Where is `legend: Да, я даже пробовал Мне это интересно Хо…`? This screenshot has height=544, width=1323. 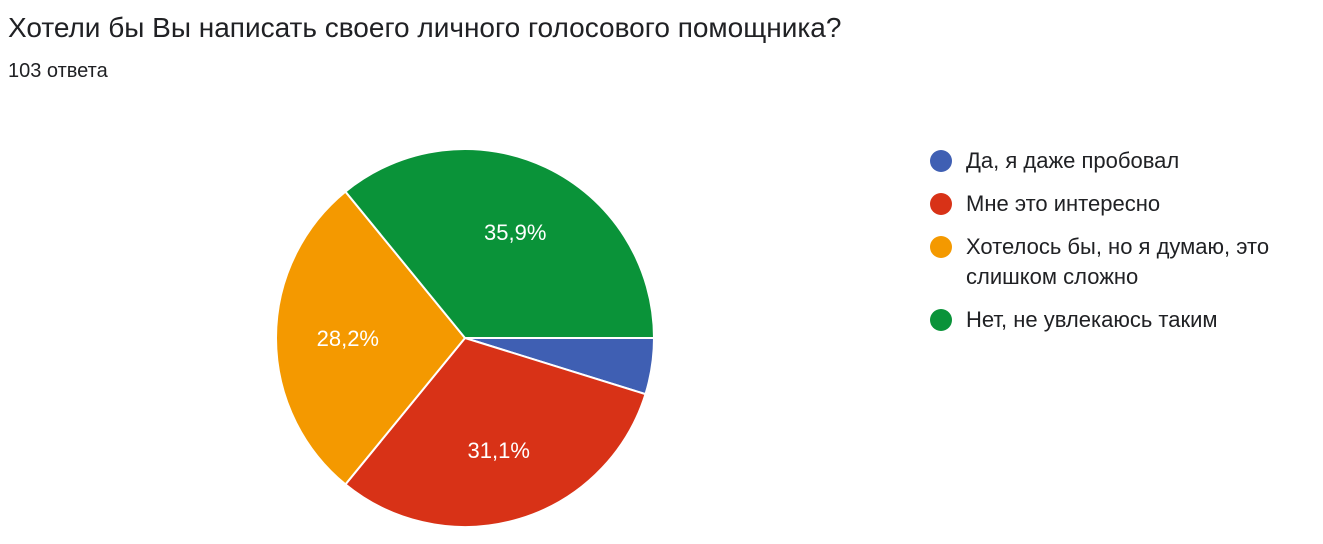 legend: Да, я даже пробовал Мне это интересно Хо… is located at coordinates (1126, 247).